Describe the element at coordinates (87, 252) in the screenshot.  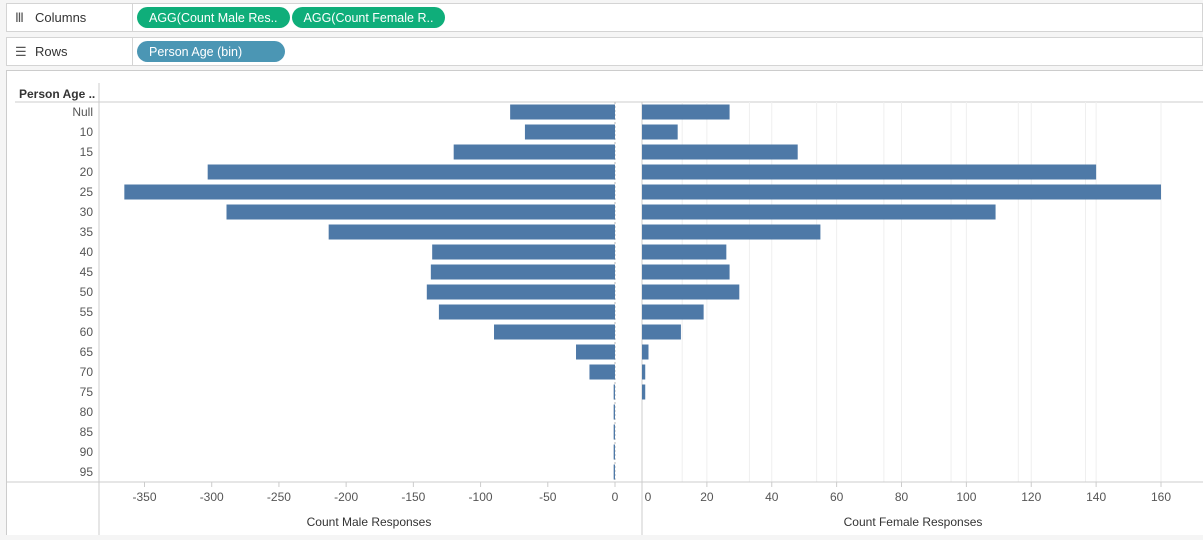
I see `row-label: 40` at that location.